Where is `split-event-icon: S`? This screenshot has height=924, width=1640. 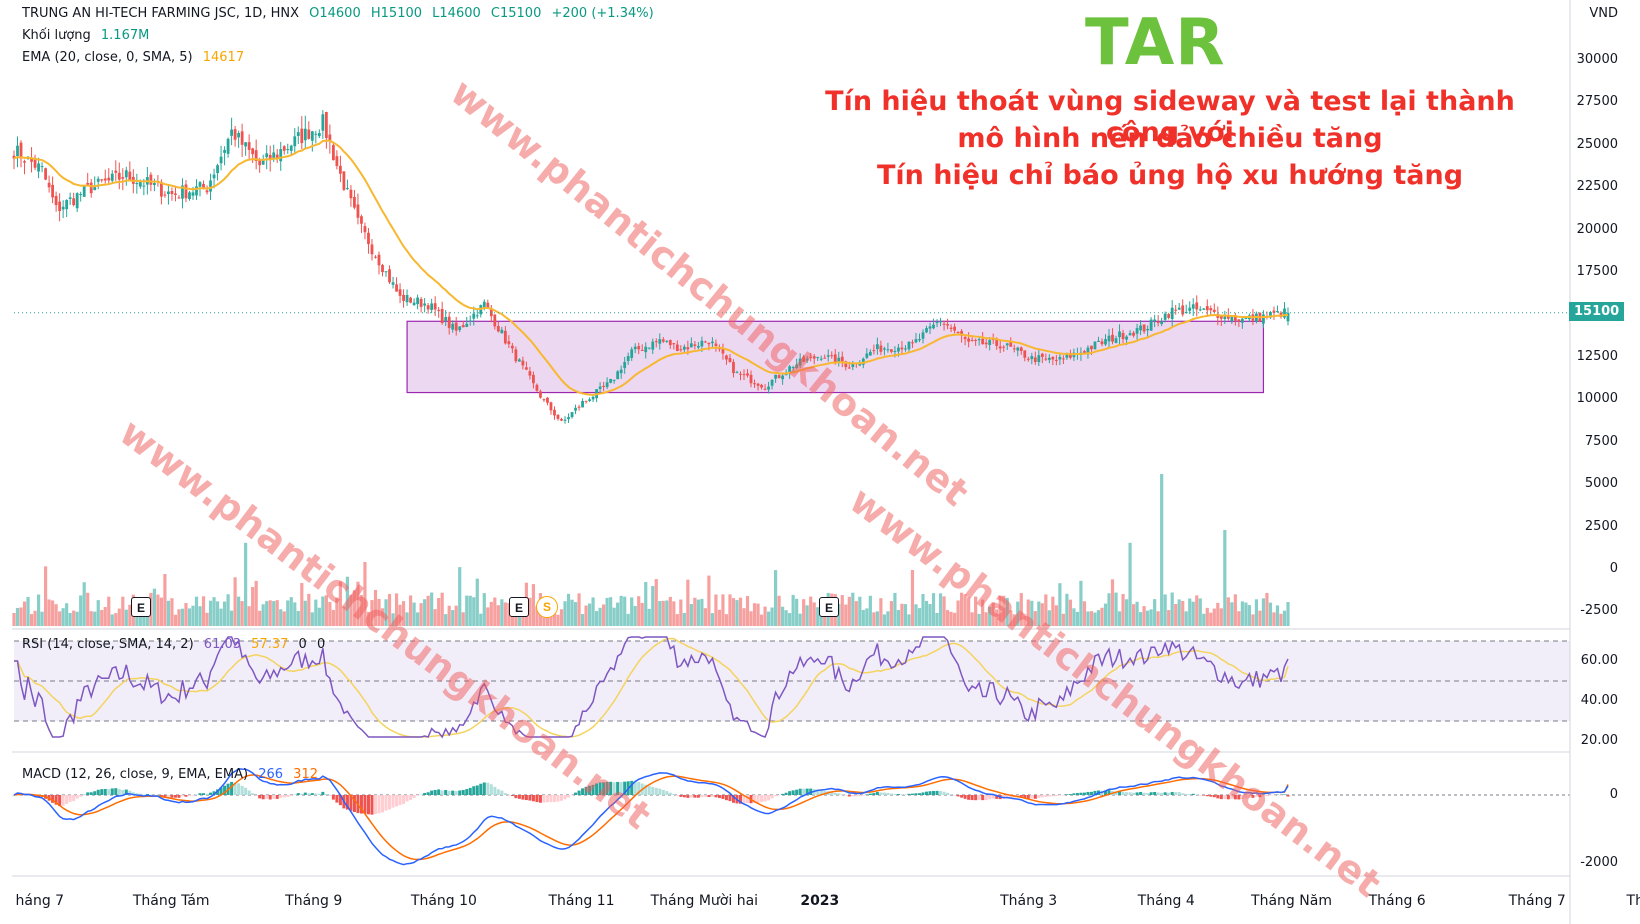 split-event-icon: S is located at coordinates (547, 607).